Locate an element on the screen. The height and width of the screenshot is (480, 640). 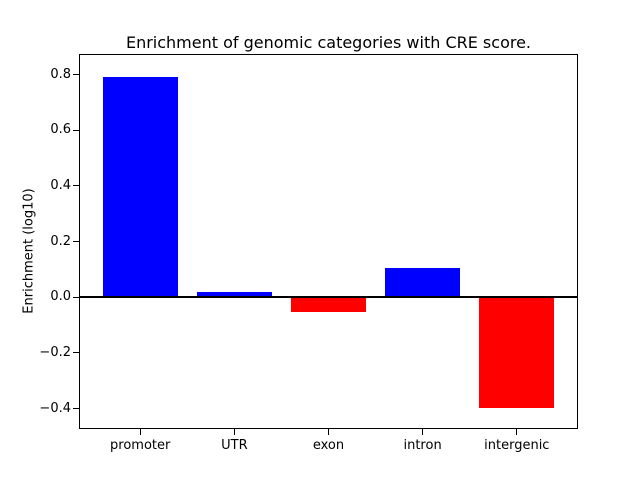
zero-line is located at coordinates (328, 297).